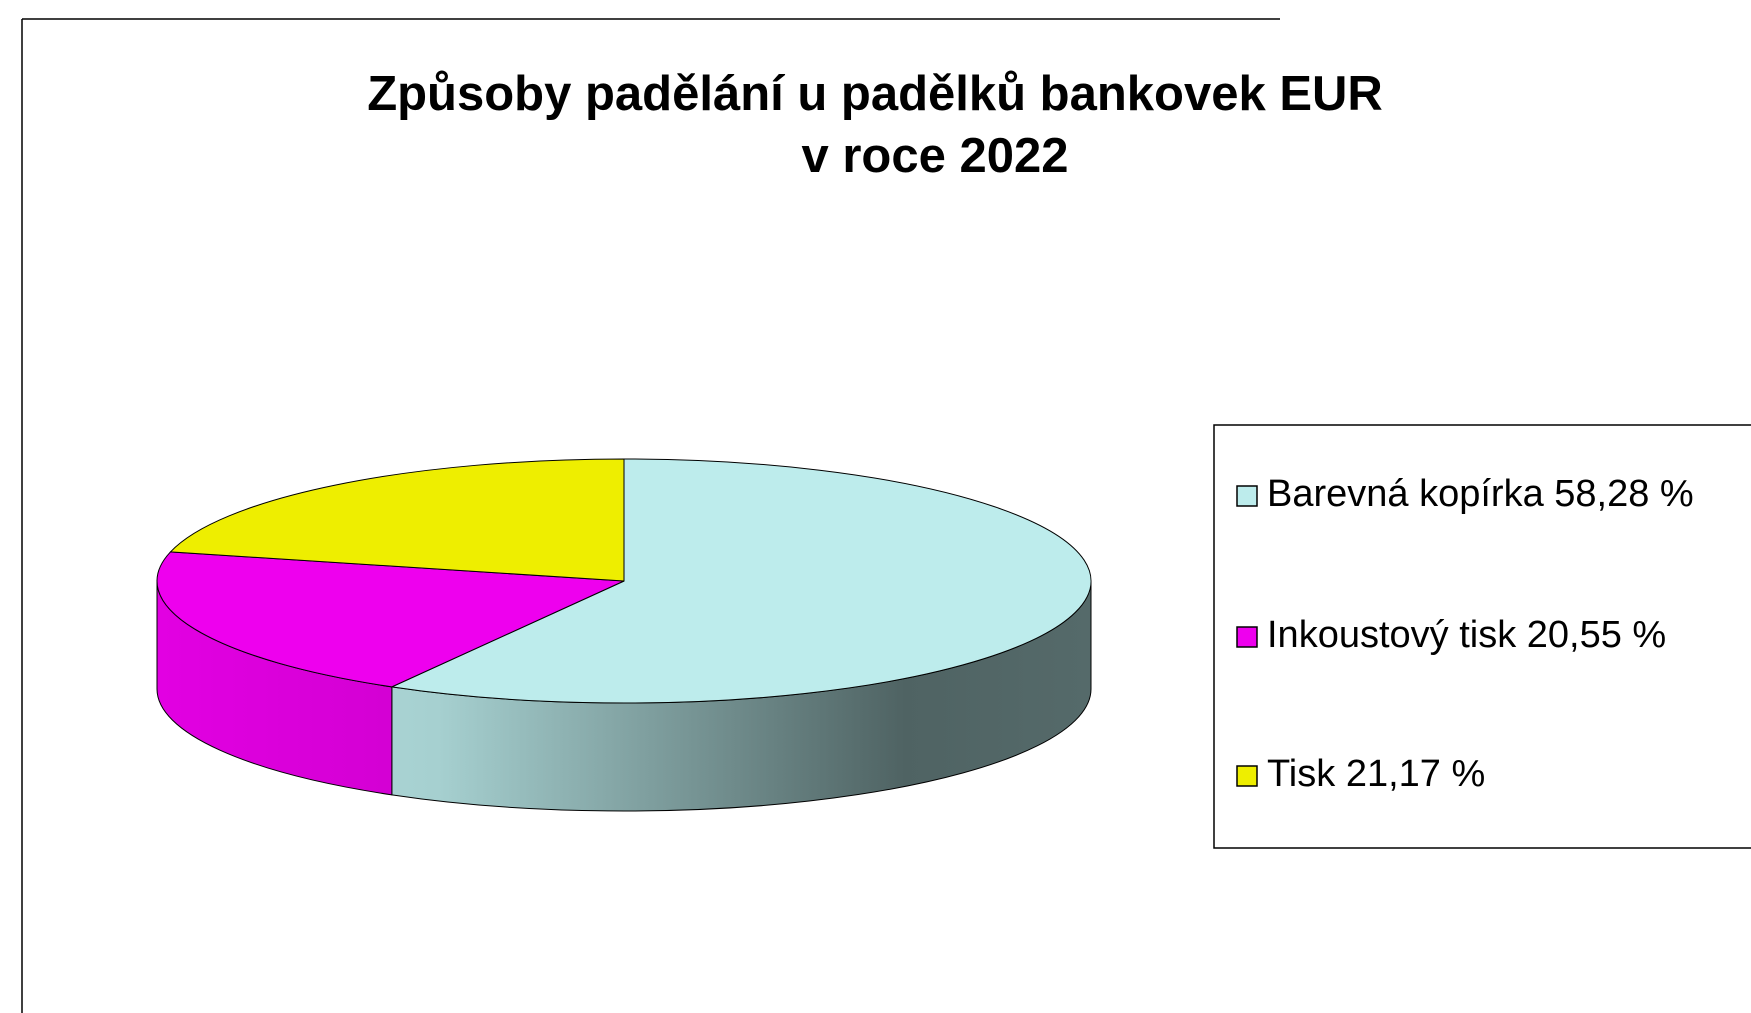 This screenshot has height=1013, width=1751. I want to click on legend-box, so click(1482, 636).